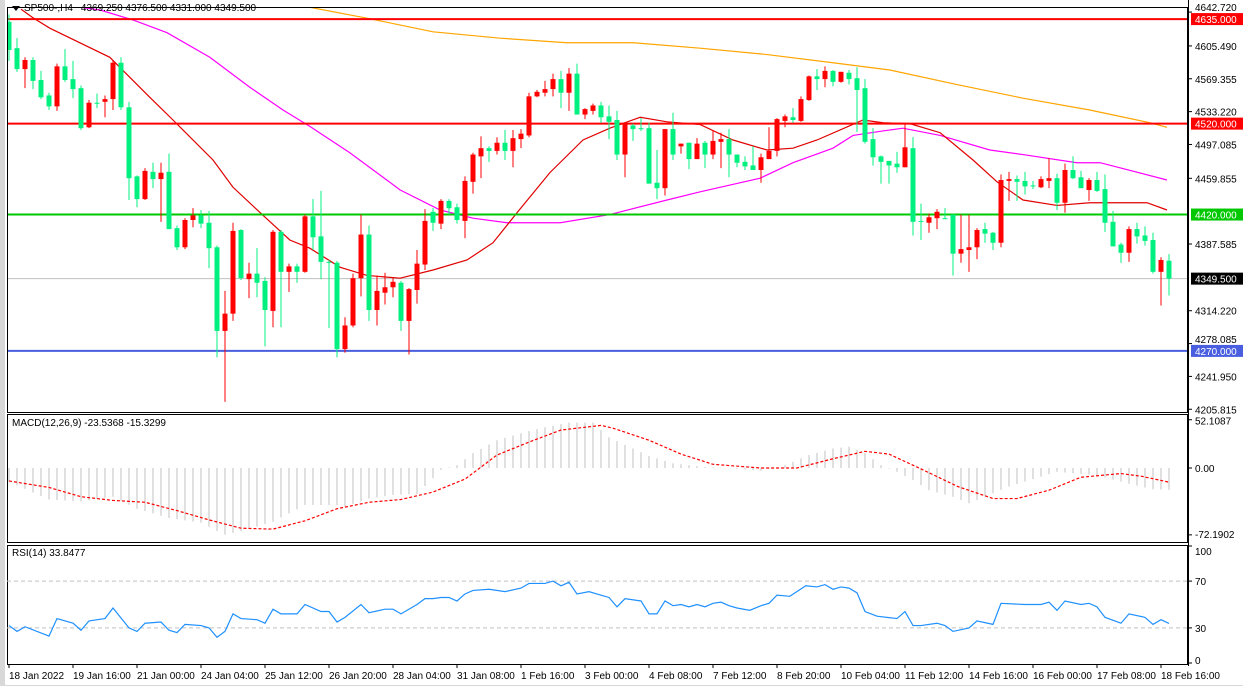  What do you see at coordinates (1201, 582) in the screenshot?
I see `rsi-tick-label: 70` at bounding box center [1201, 582].